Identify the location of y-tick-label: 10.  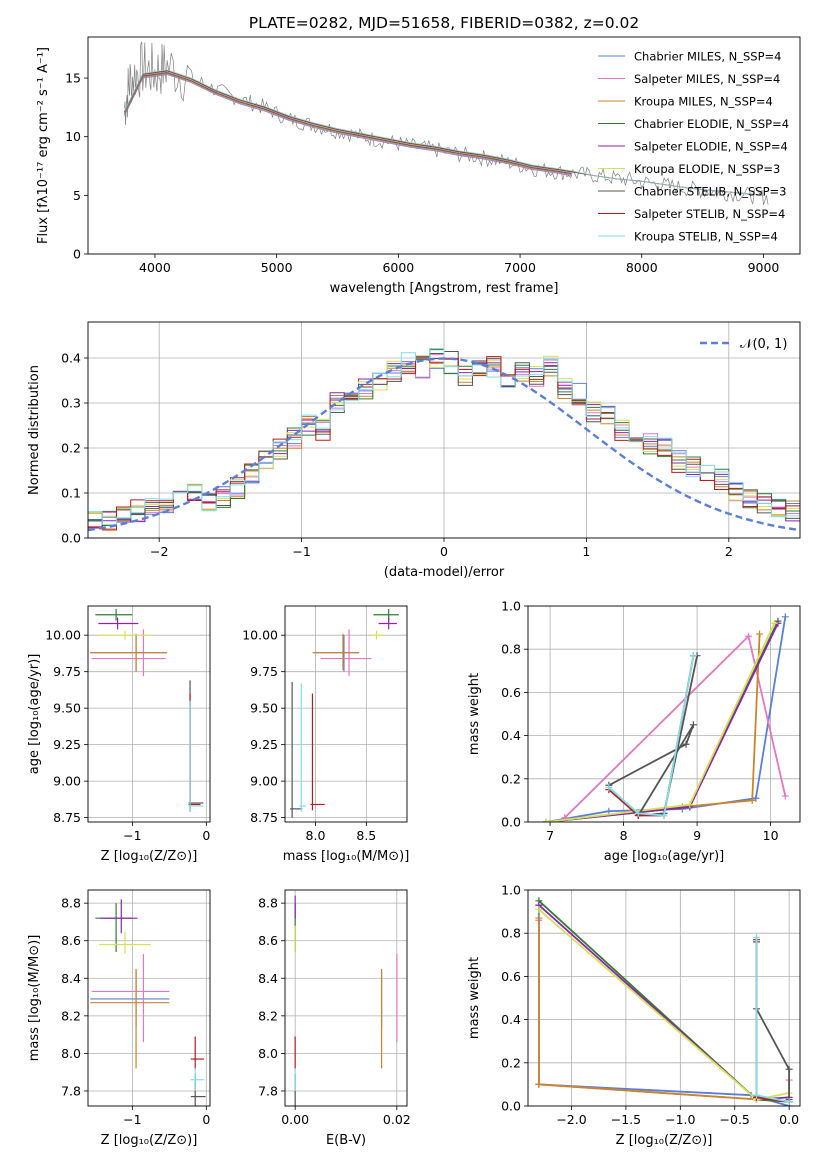
(73, 136).